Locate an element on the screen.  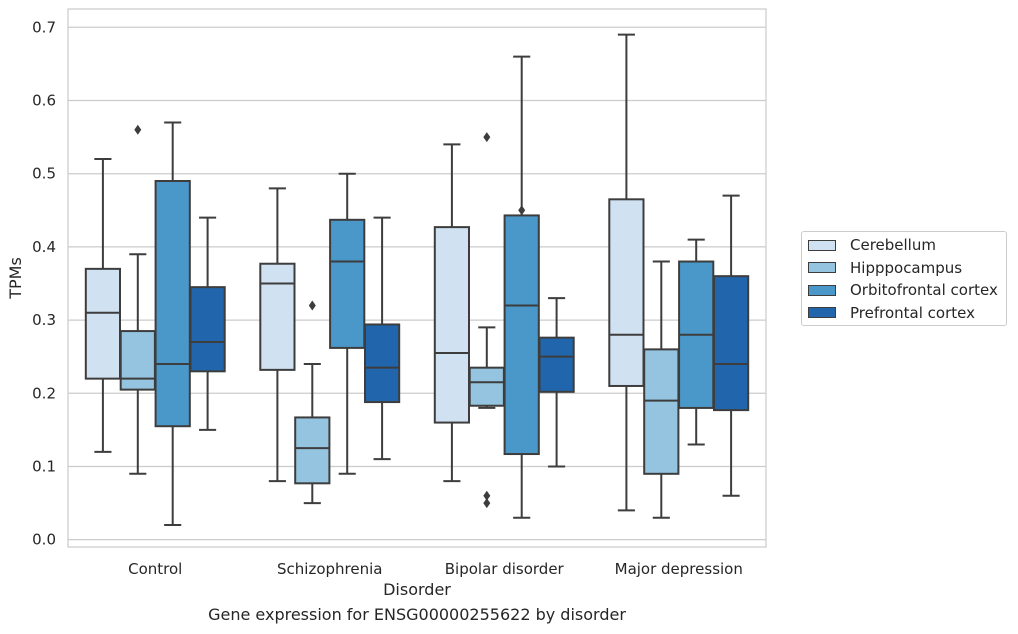
legend-item: Cerebellum is located at coordinates (872, 245).